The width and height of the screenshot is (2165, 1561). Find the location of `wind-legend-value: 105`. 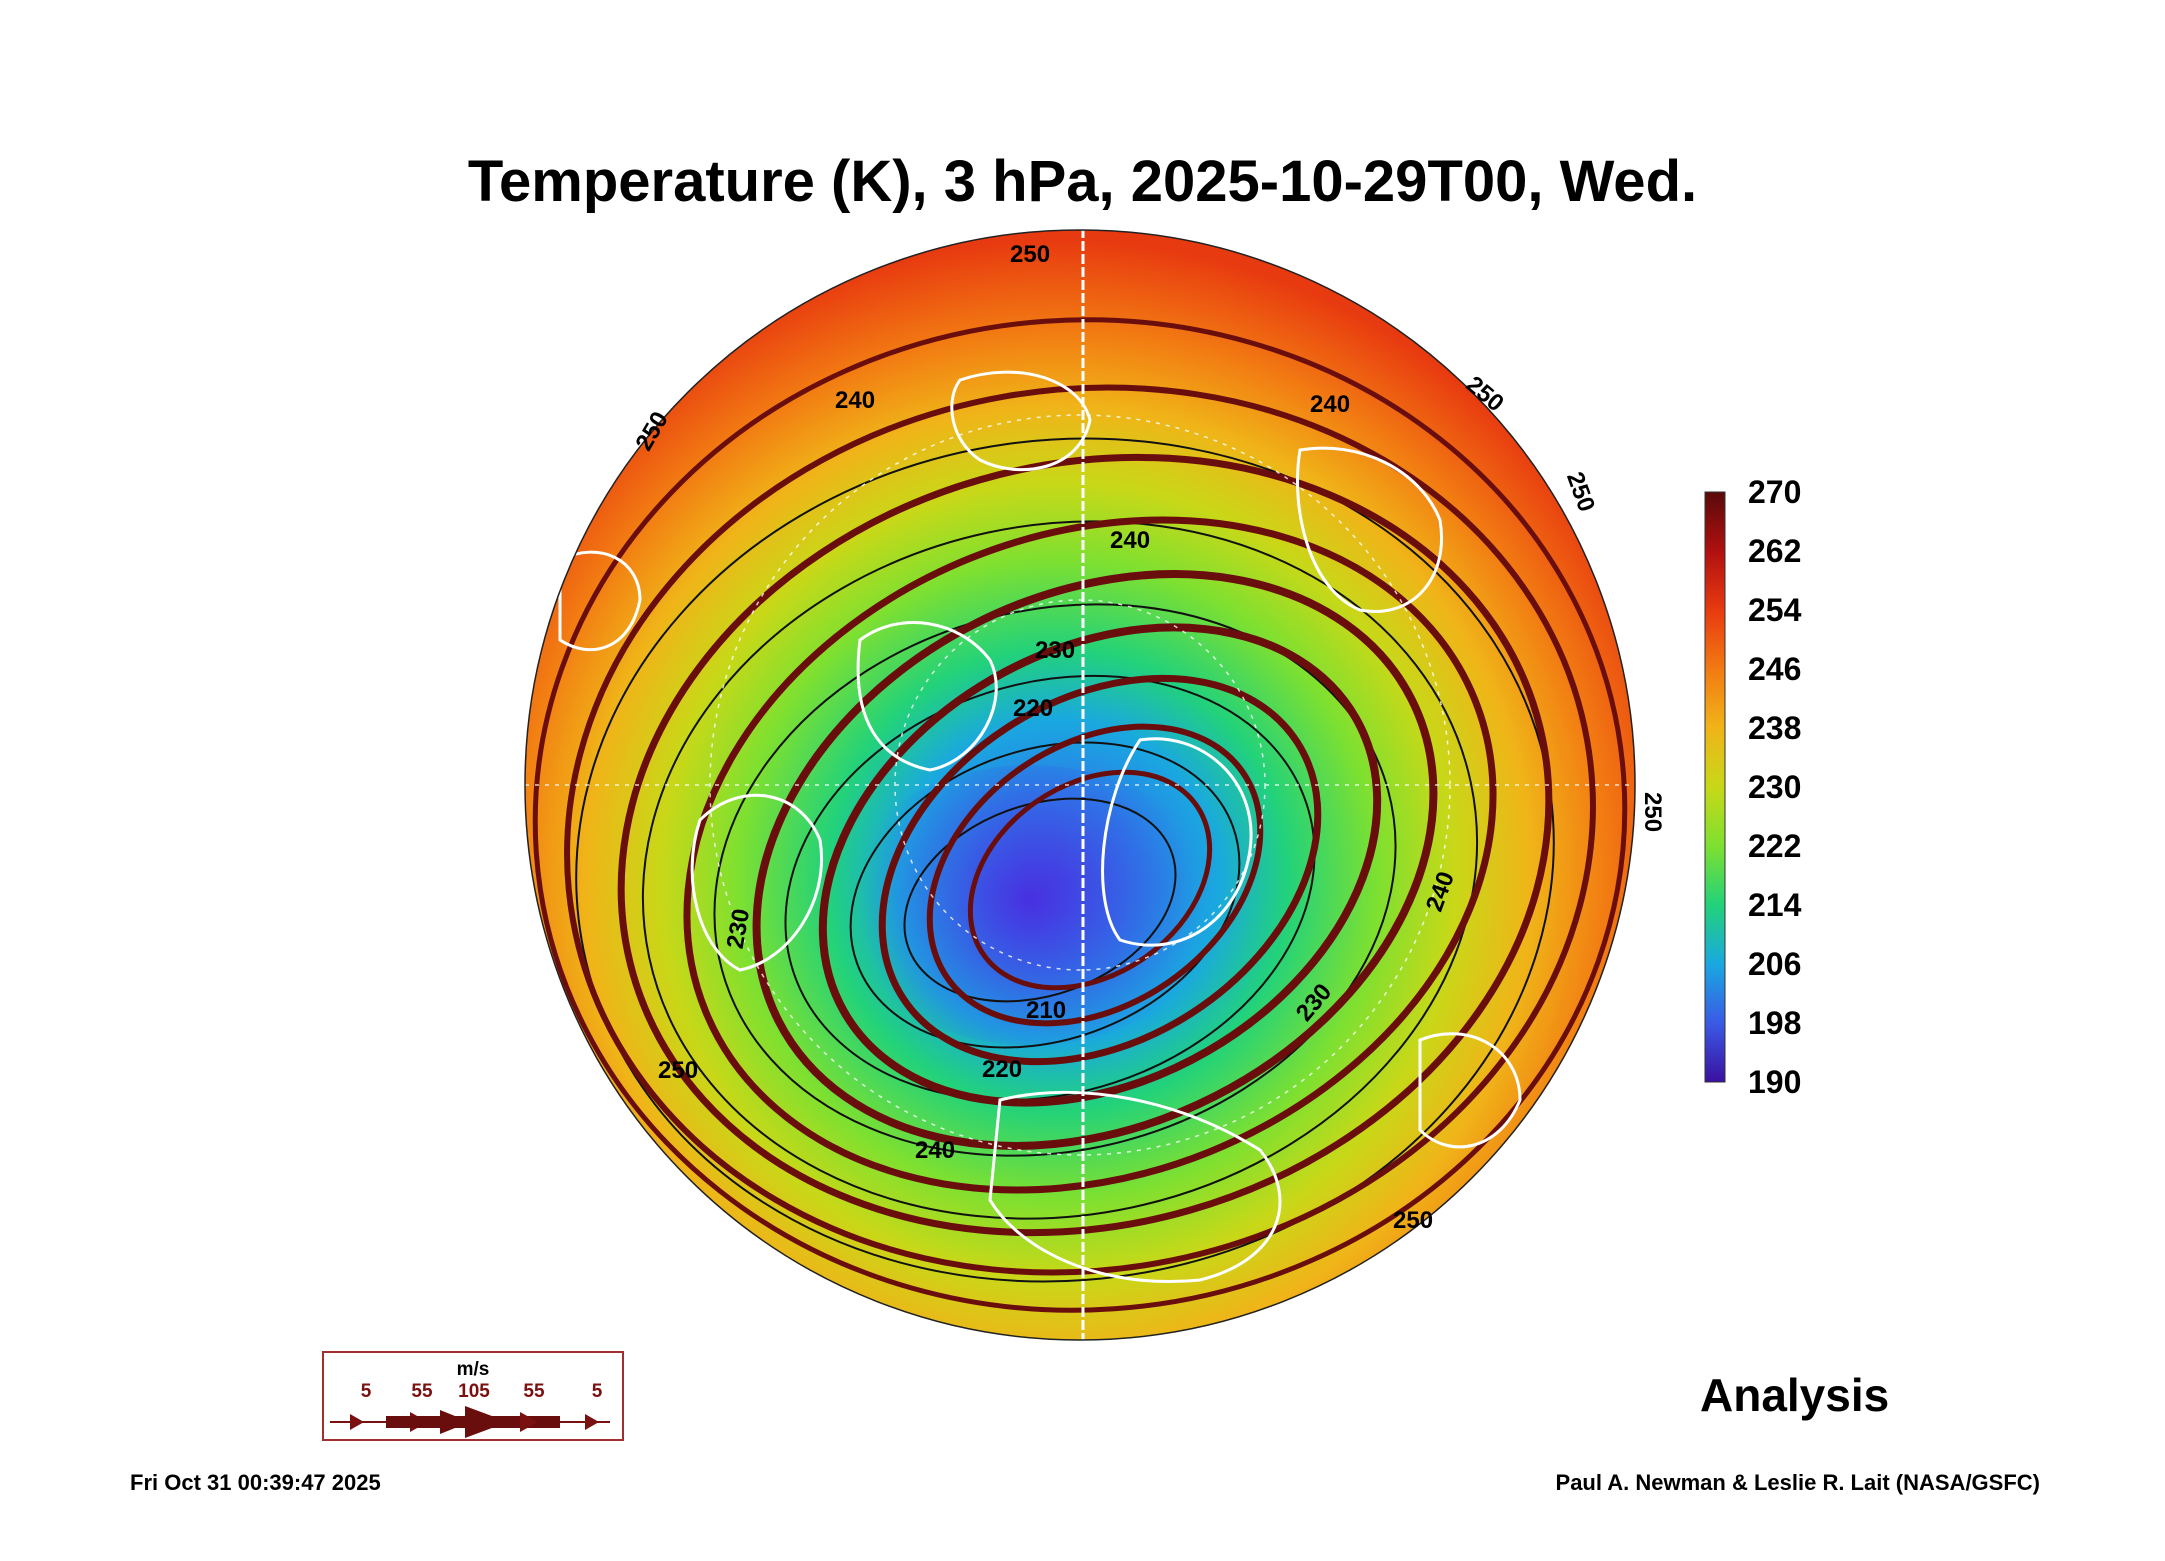

wind-legend-value: 105 is located at coordinates (474, 1391).